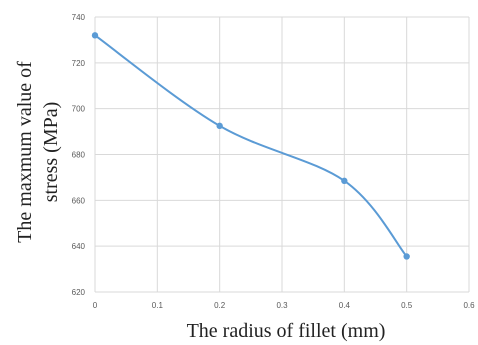 Image resolution: width=478 pixels, height=345 pixels. I want to click on y-tick-label: 660, so click(79, 200).